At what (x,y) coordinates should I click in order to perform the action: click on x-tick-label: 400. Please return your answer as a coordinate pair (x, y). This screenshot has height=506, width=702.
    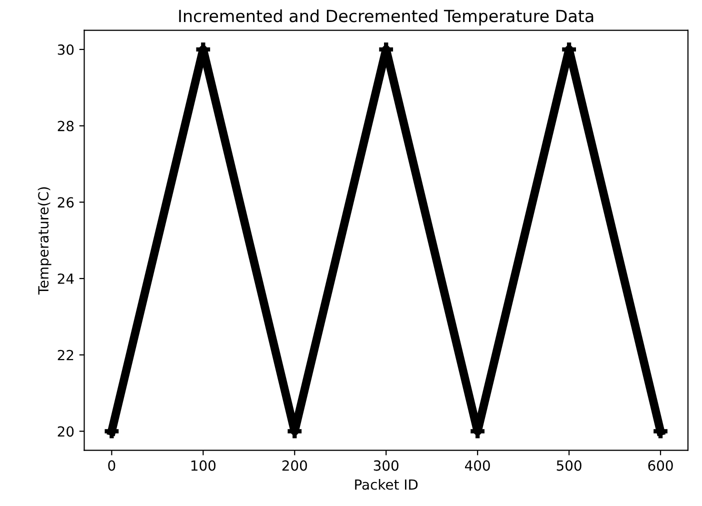
    Looking at the image, I should click on (477, 465).